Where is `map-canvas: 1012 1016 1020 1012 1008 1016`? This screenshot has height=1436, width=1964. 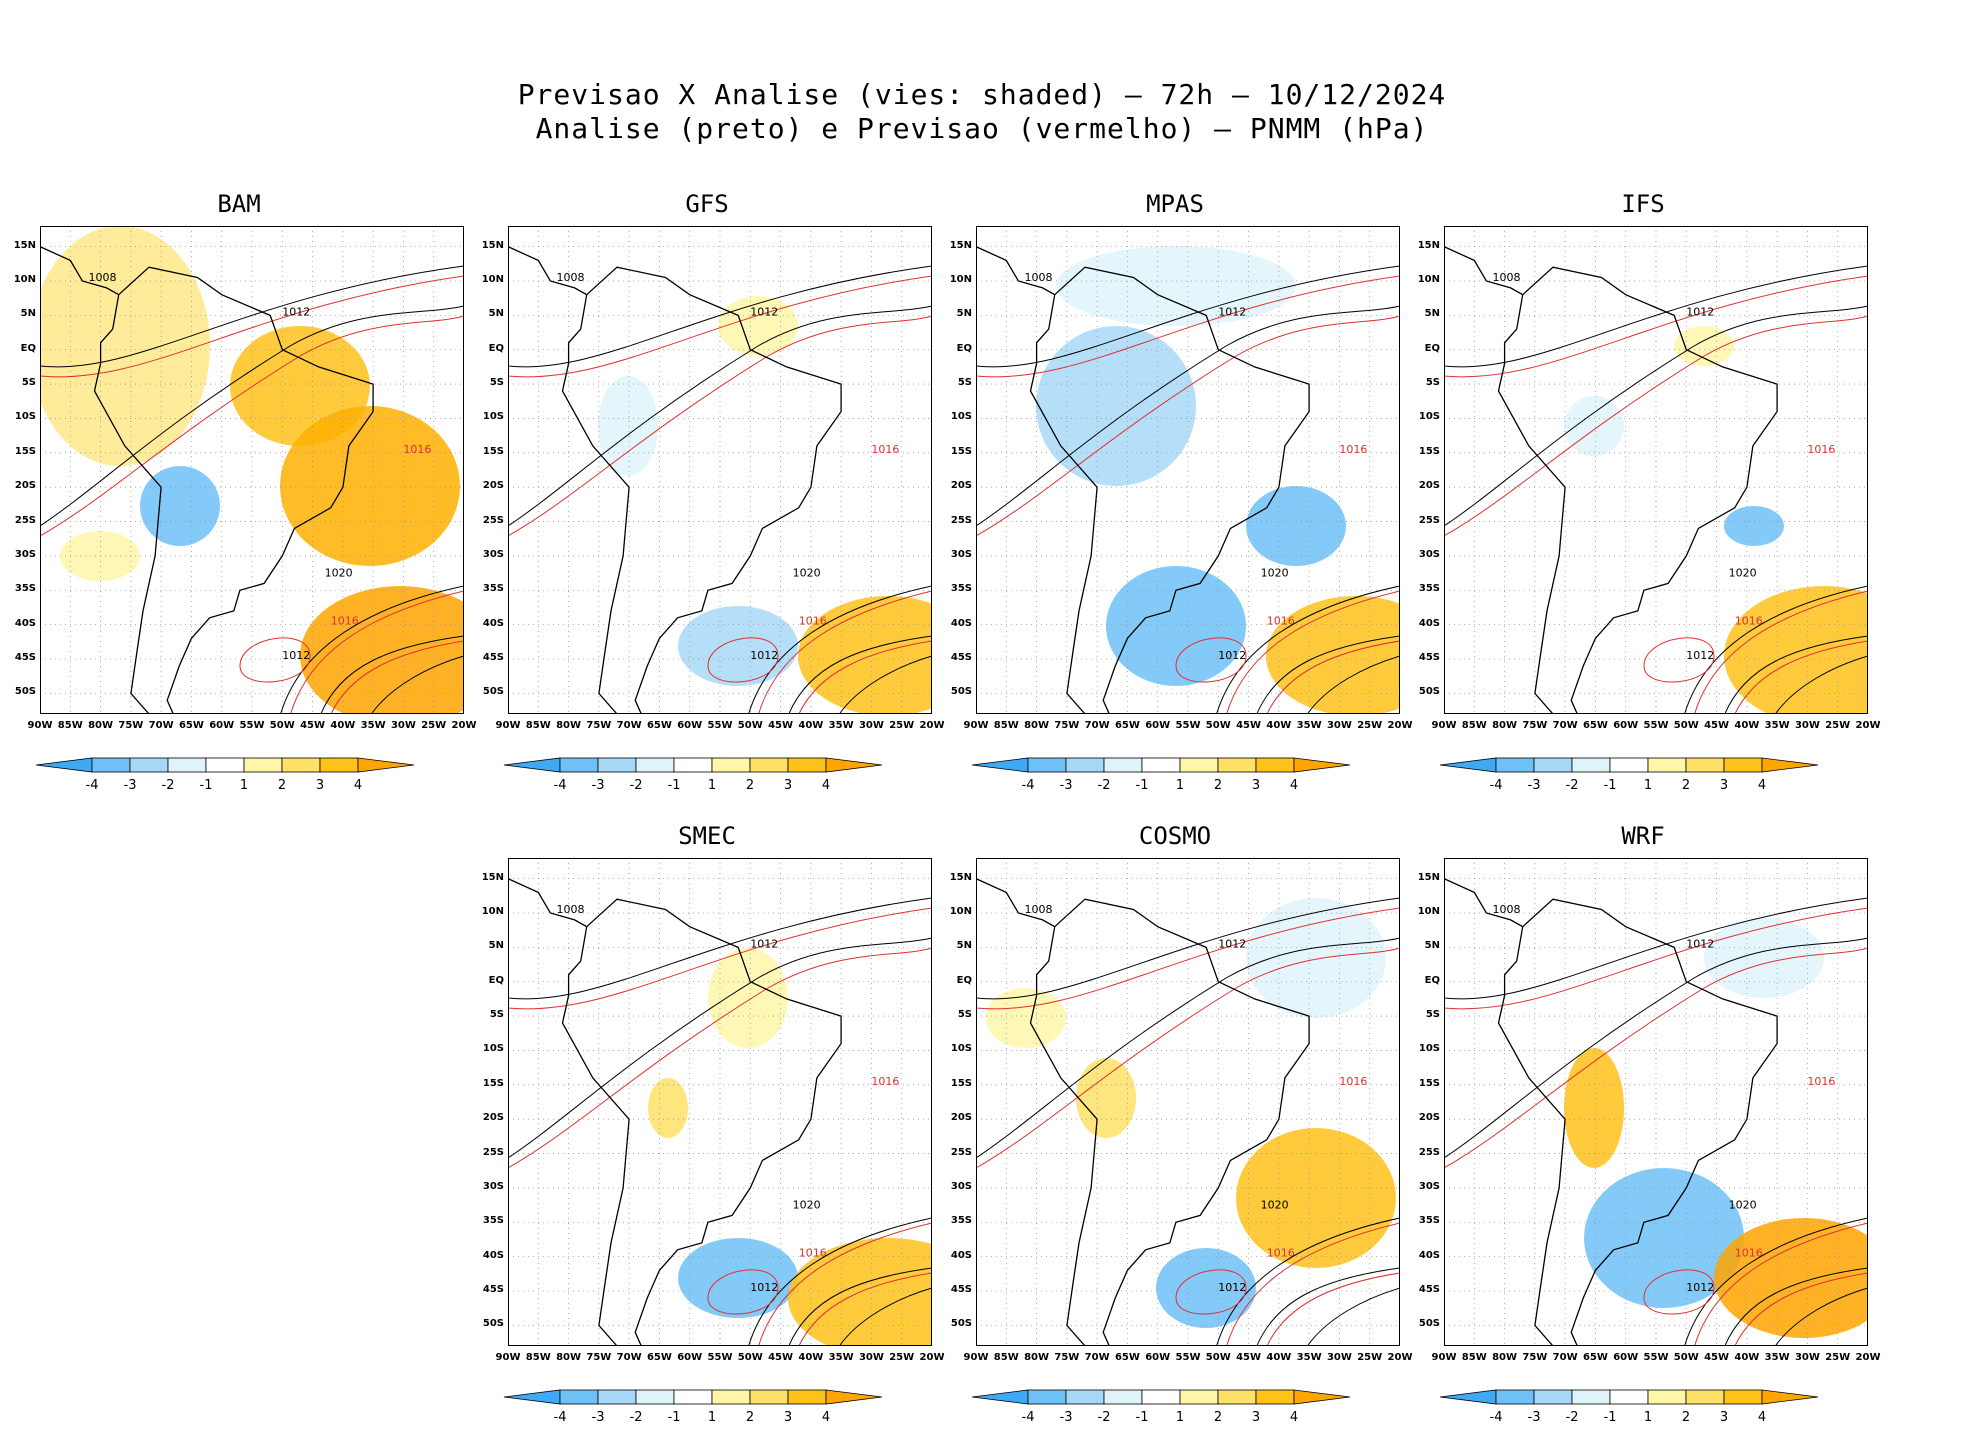 map-canvas: 1012 1016 1020 1012 1008 1016 is located at coordinates (720, 470).